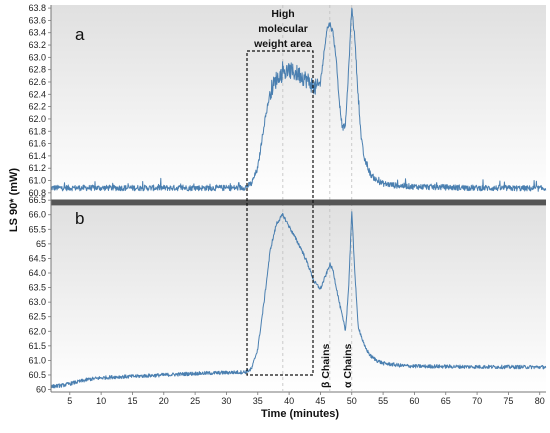  What do you see at coordinates (258, 401) in the screenshot?
I see `x-tick-label: 35` at bounding box center [258, 401].